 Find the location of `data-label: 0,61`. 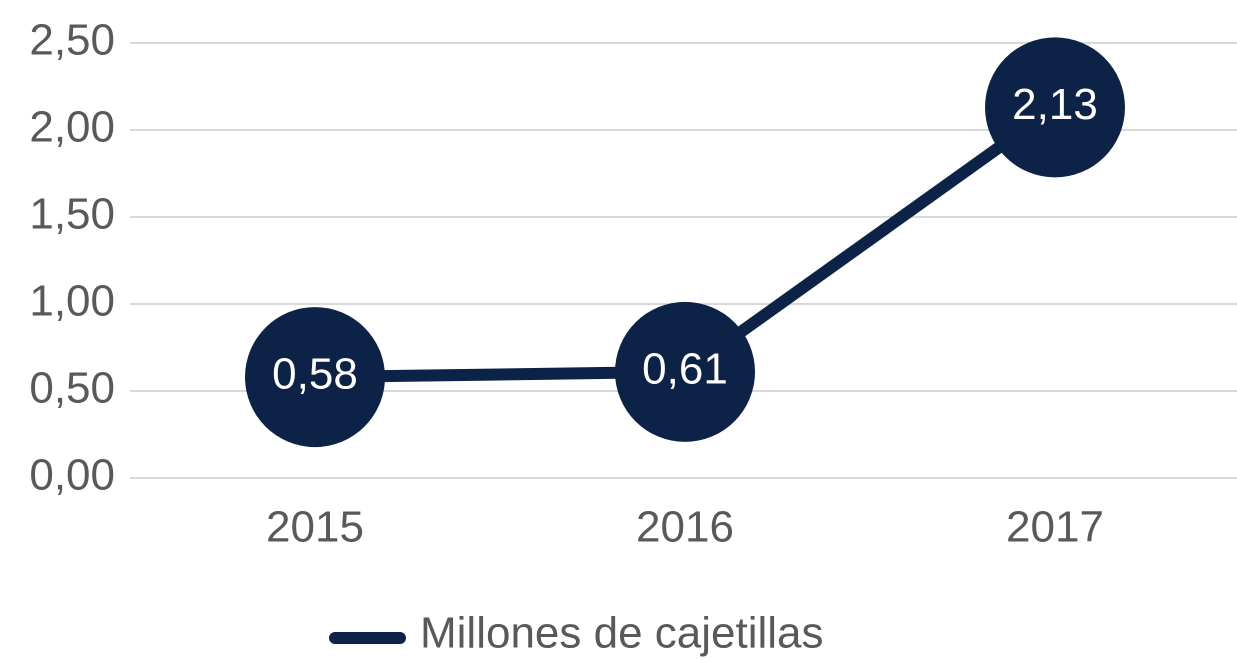

data-label: 0,61 is located at coordinates (685, 368).